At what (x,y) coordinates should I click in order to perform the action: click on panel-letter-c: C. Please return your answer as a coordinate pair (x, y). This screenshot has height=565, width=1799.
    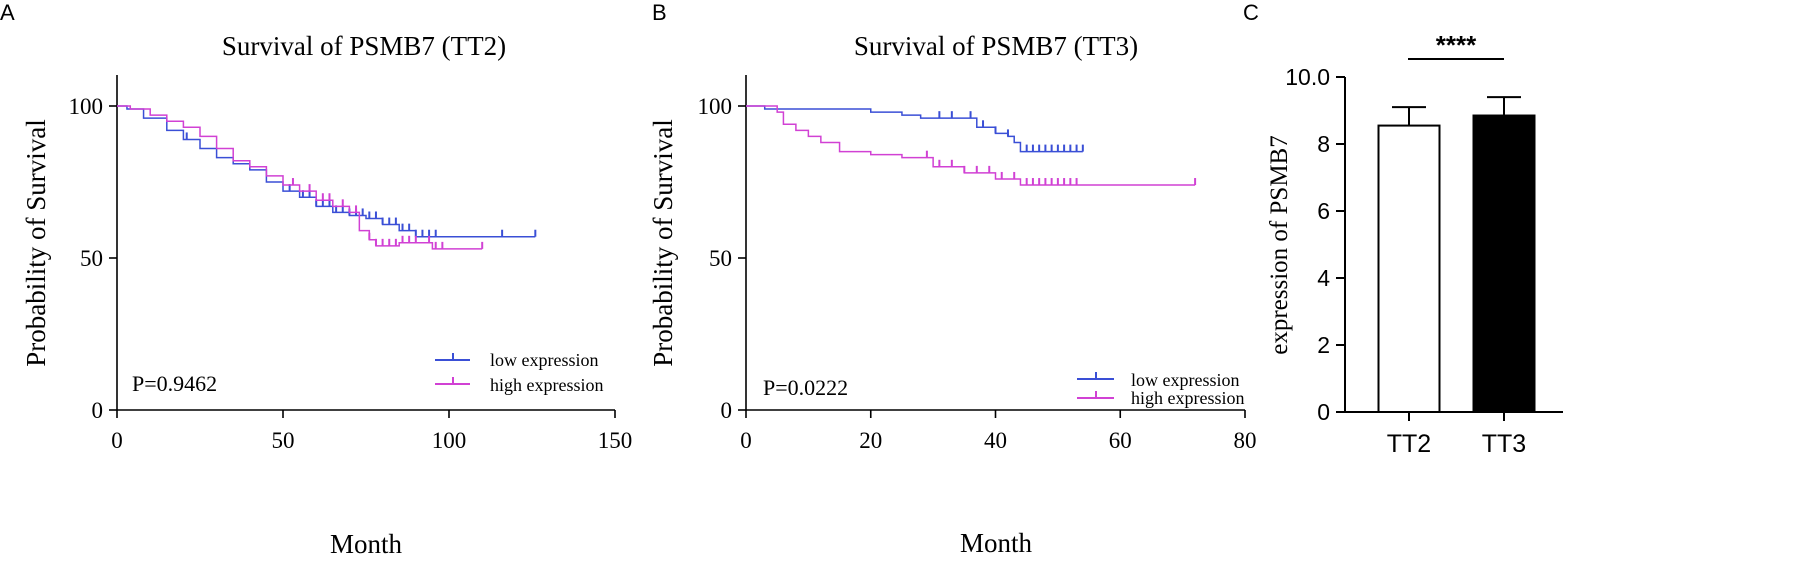
    Looking at the image, I should click on (1251, 12).